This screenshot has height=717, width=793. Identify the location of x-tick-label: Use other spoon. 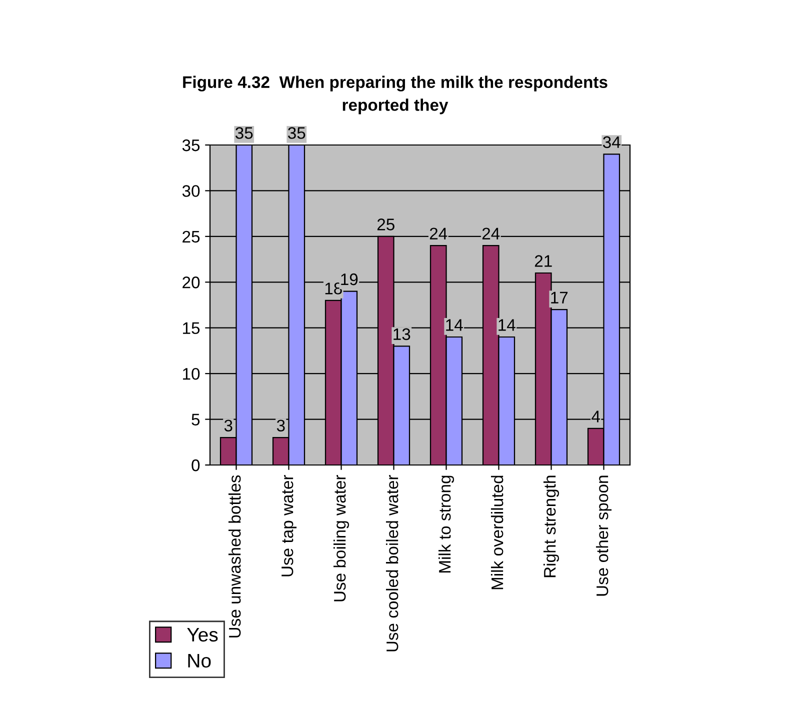
(604, 536).